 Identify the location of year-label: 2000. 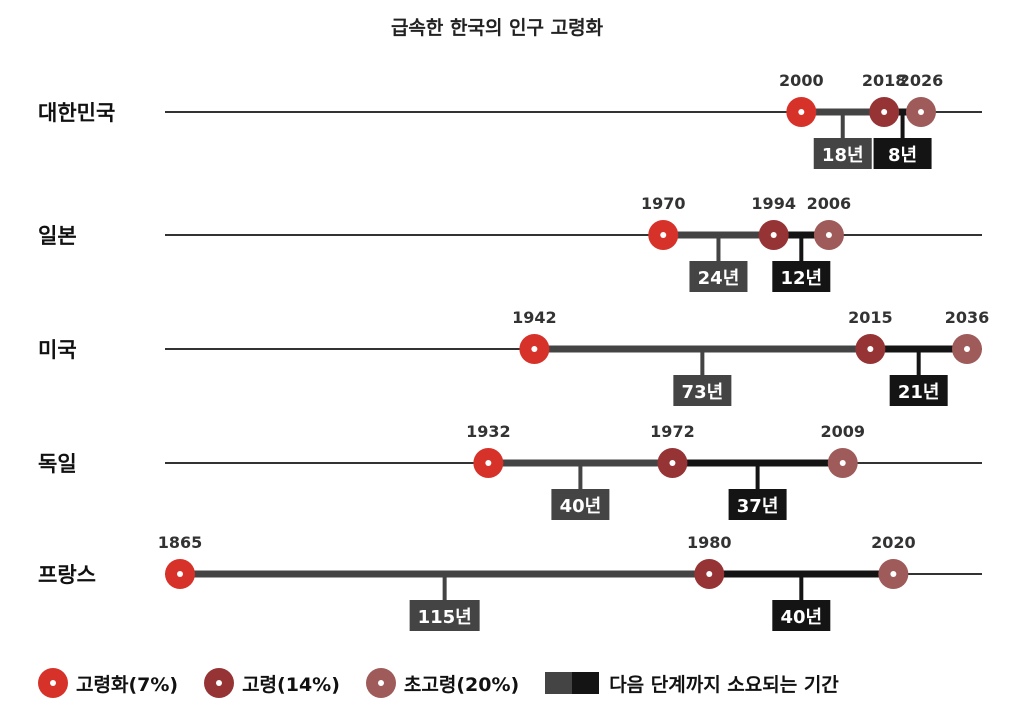
(801, 80).